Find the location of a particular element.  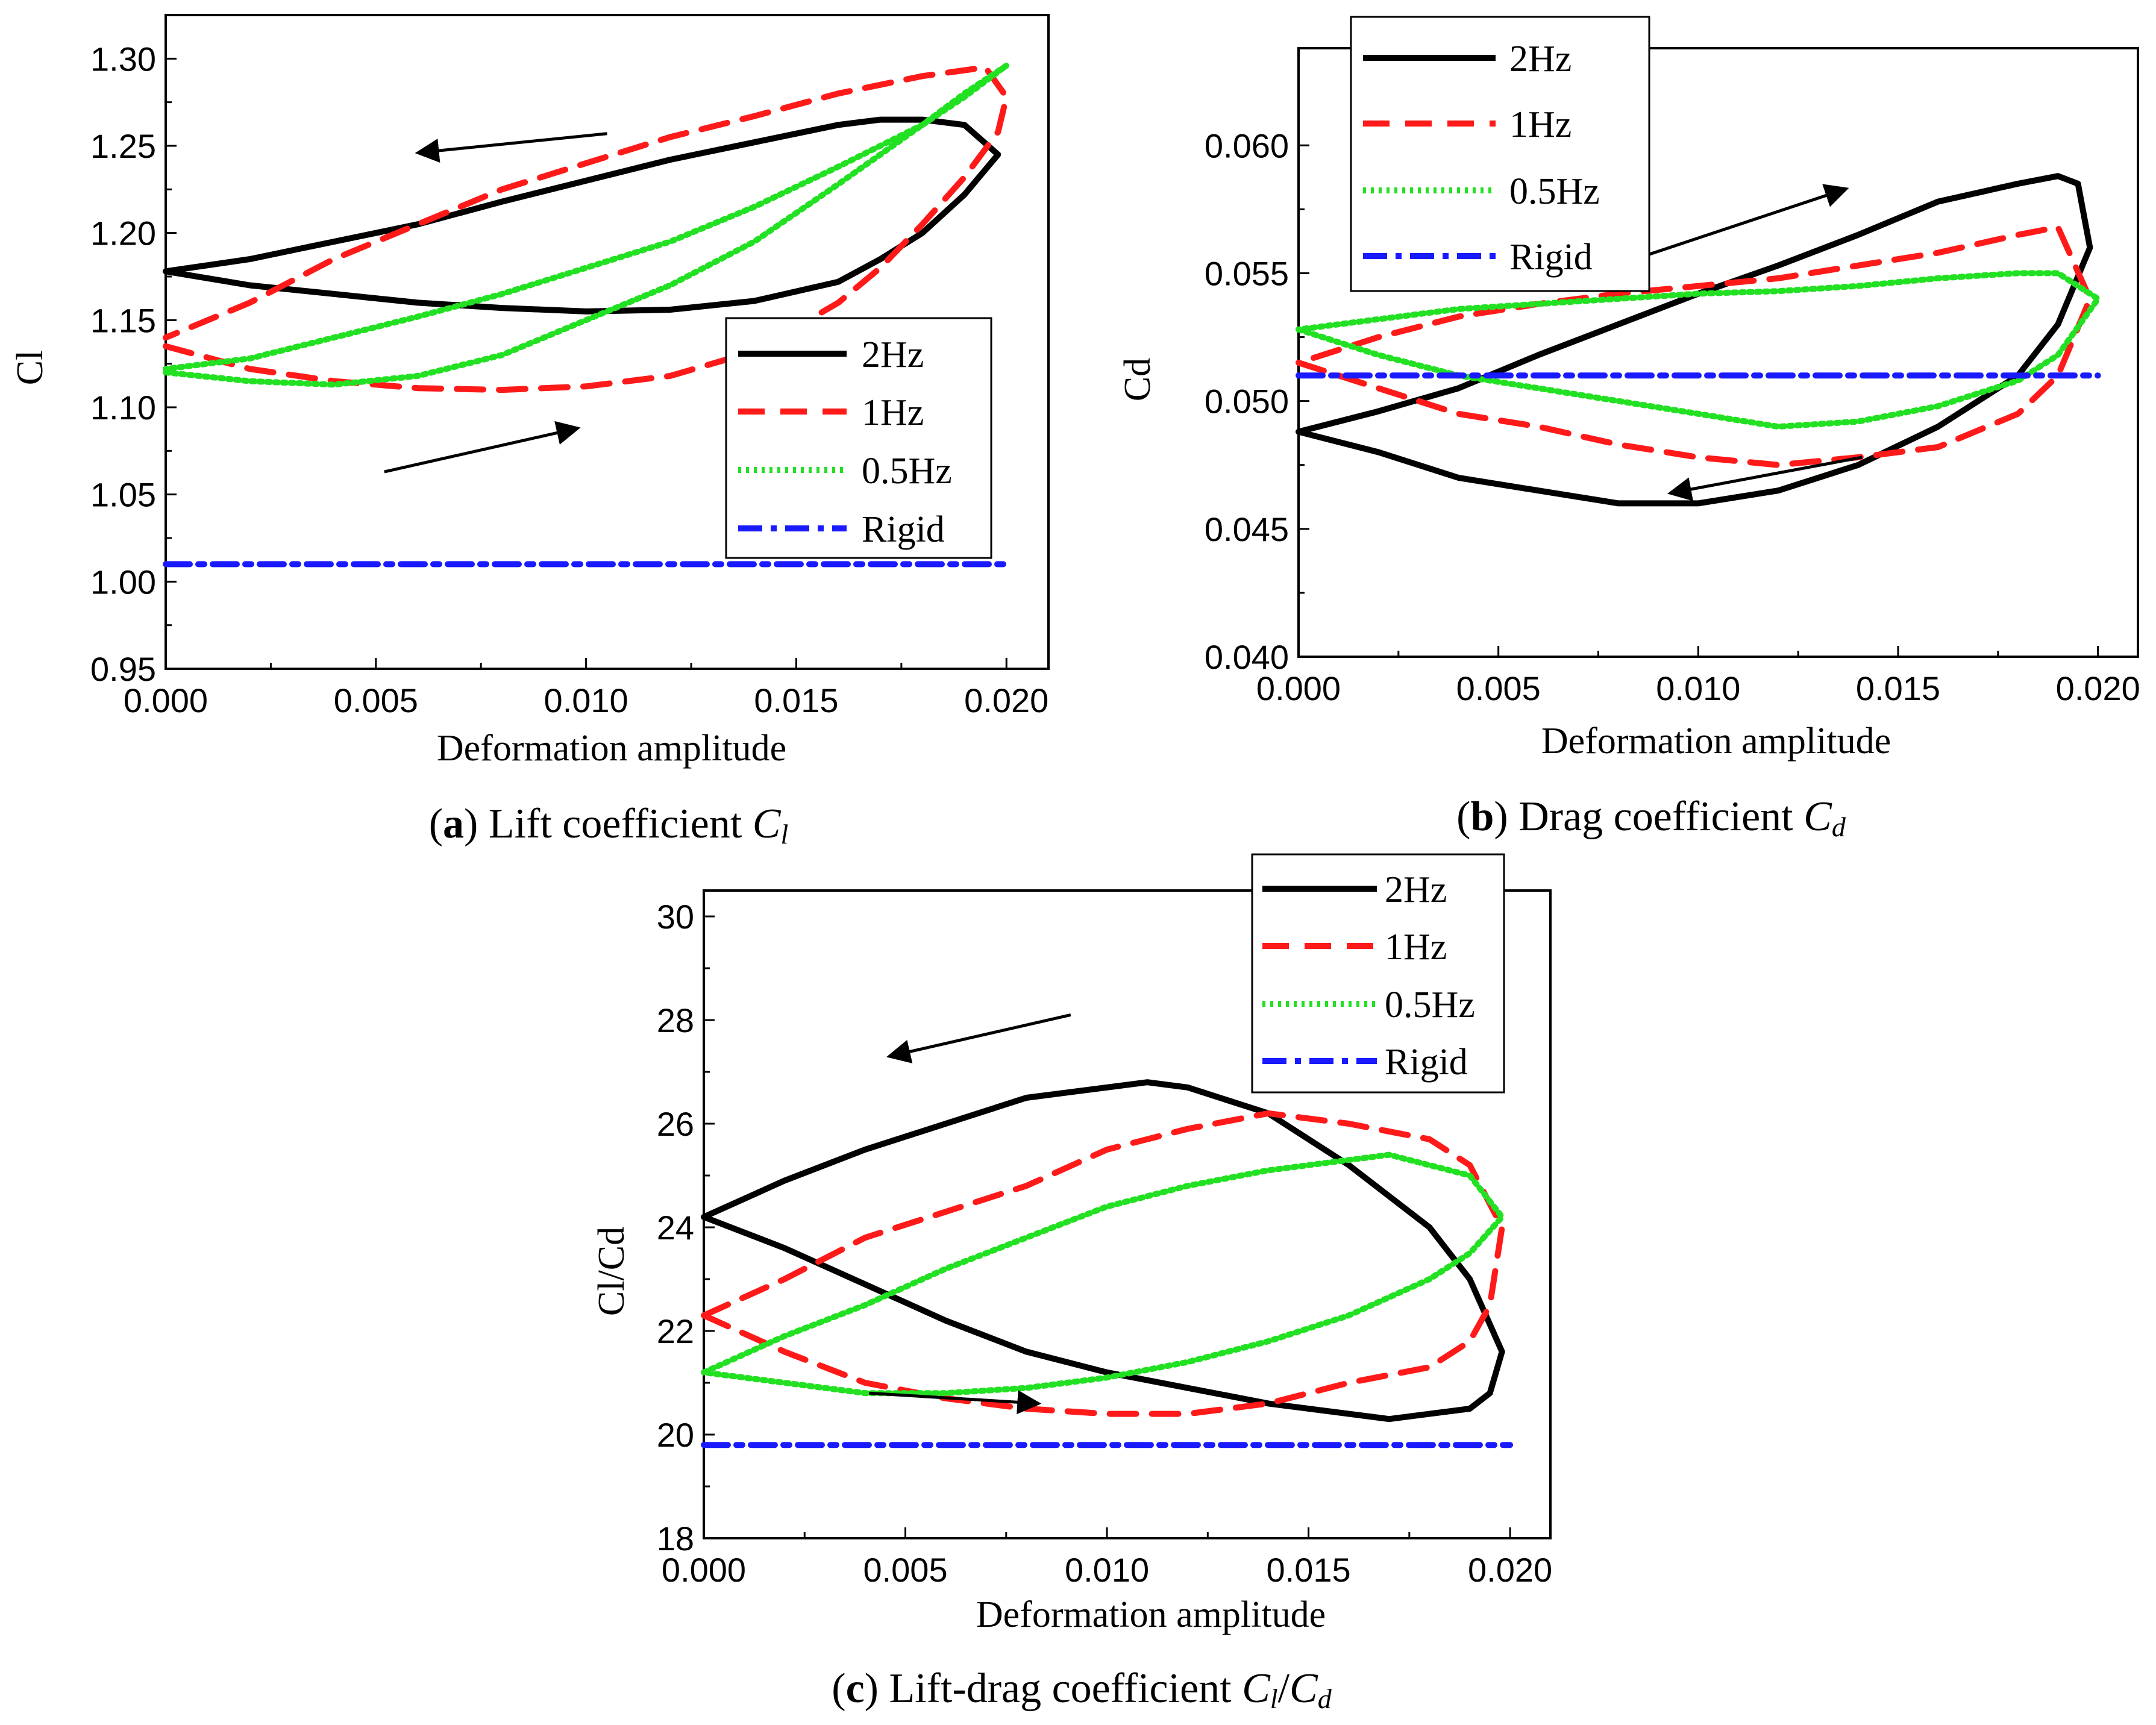

y-tick-label: 1.00 is located at coordinates (123, 582).